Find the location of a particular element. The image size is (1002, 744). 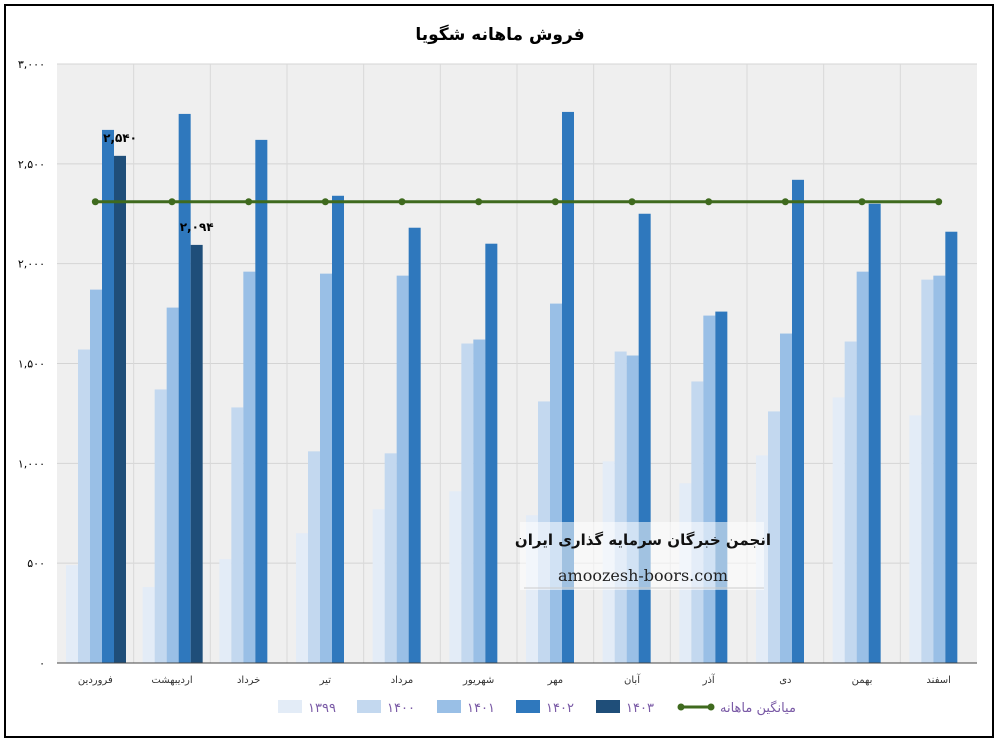

y-tick-label: ۵۰۰ is located at coordinates (36, 563).